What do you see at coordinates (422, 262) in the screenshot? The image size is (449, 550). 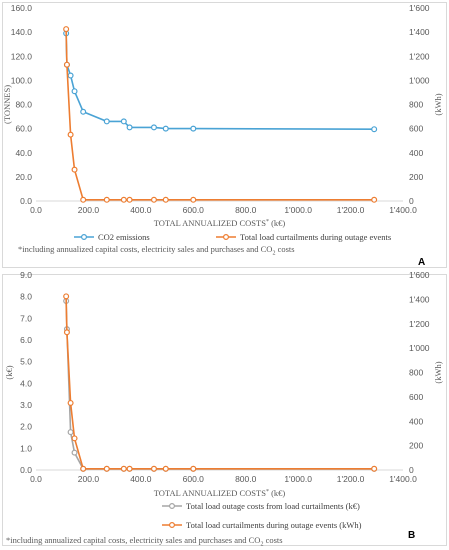 I see `panel-label: A` at bounding box center [422, 262].